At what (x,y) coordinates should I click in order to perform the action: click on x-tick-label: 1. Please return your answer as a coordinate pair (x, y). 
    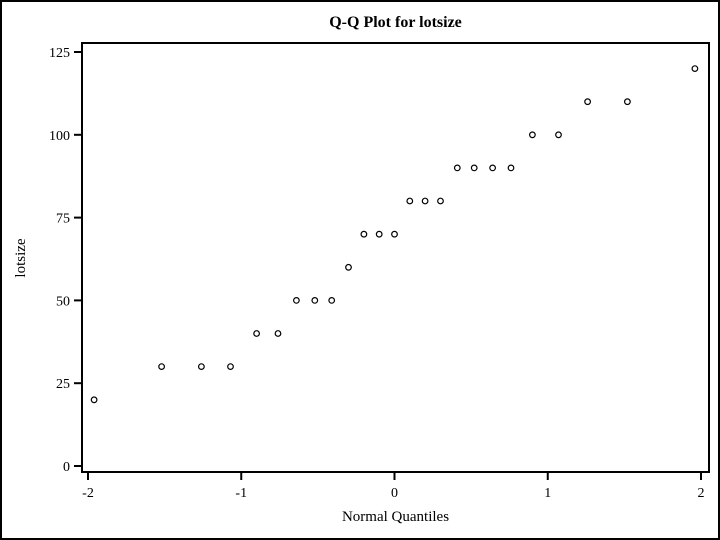
    Looking at the image, I should click on (547, 493).